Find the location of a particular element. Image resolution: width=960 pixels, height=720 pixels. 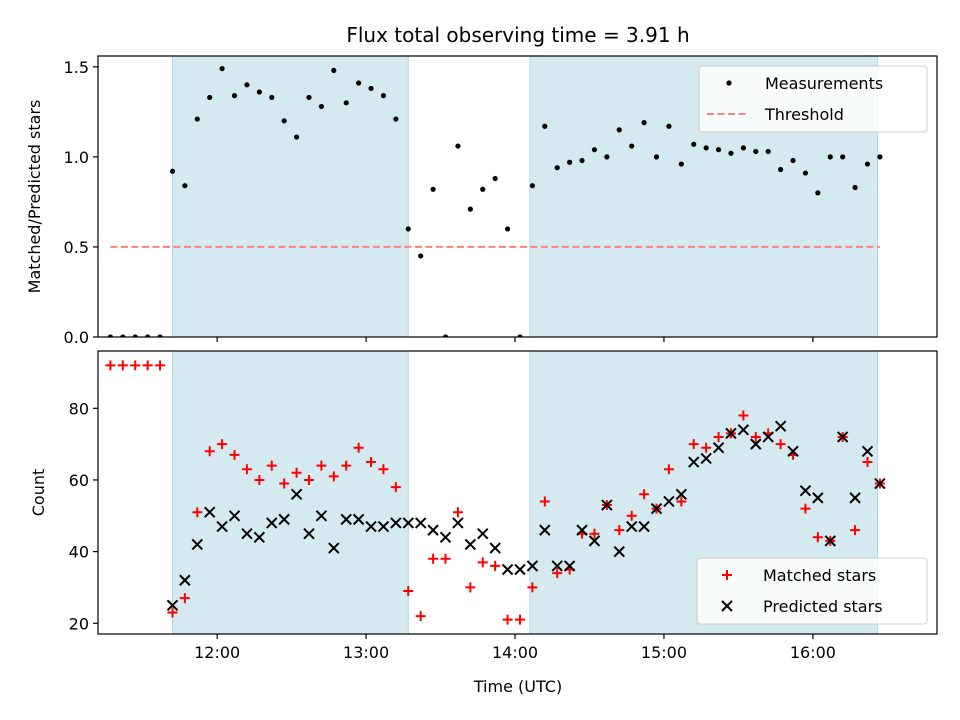

x-tick-label: 12:00 is located at coordinates (217, 652).